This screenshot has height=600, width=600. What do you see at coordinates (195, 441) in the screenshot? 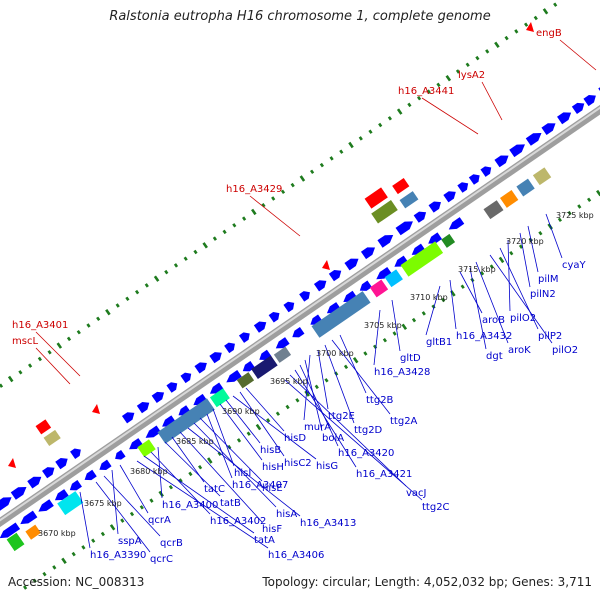
I see `kbp-scale-label: 3685 kbp` at bounding box center [195, 441].